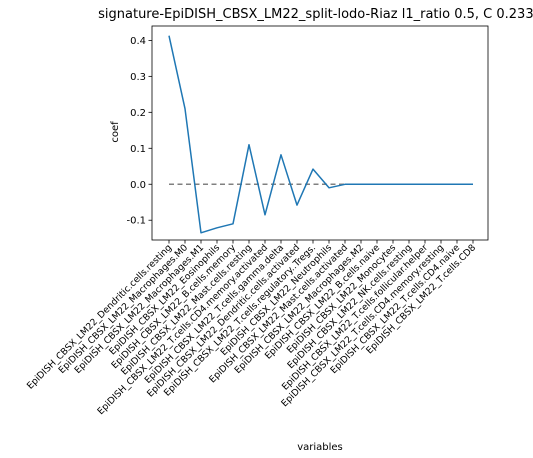 The width and height of the screenshot is (533, 458). Describe the element at coordinates (138, 113) in the screenshot. I see `y-tick-label: 0.2` at that location.